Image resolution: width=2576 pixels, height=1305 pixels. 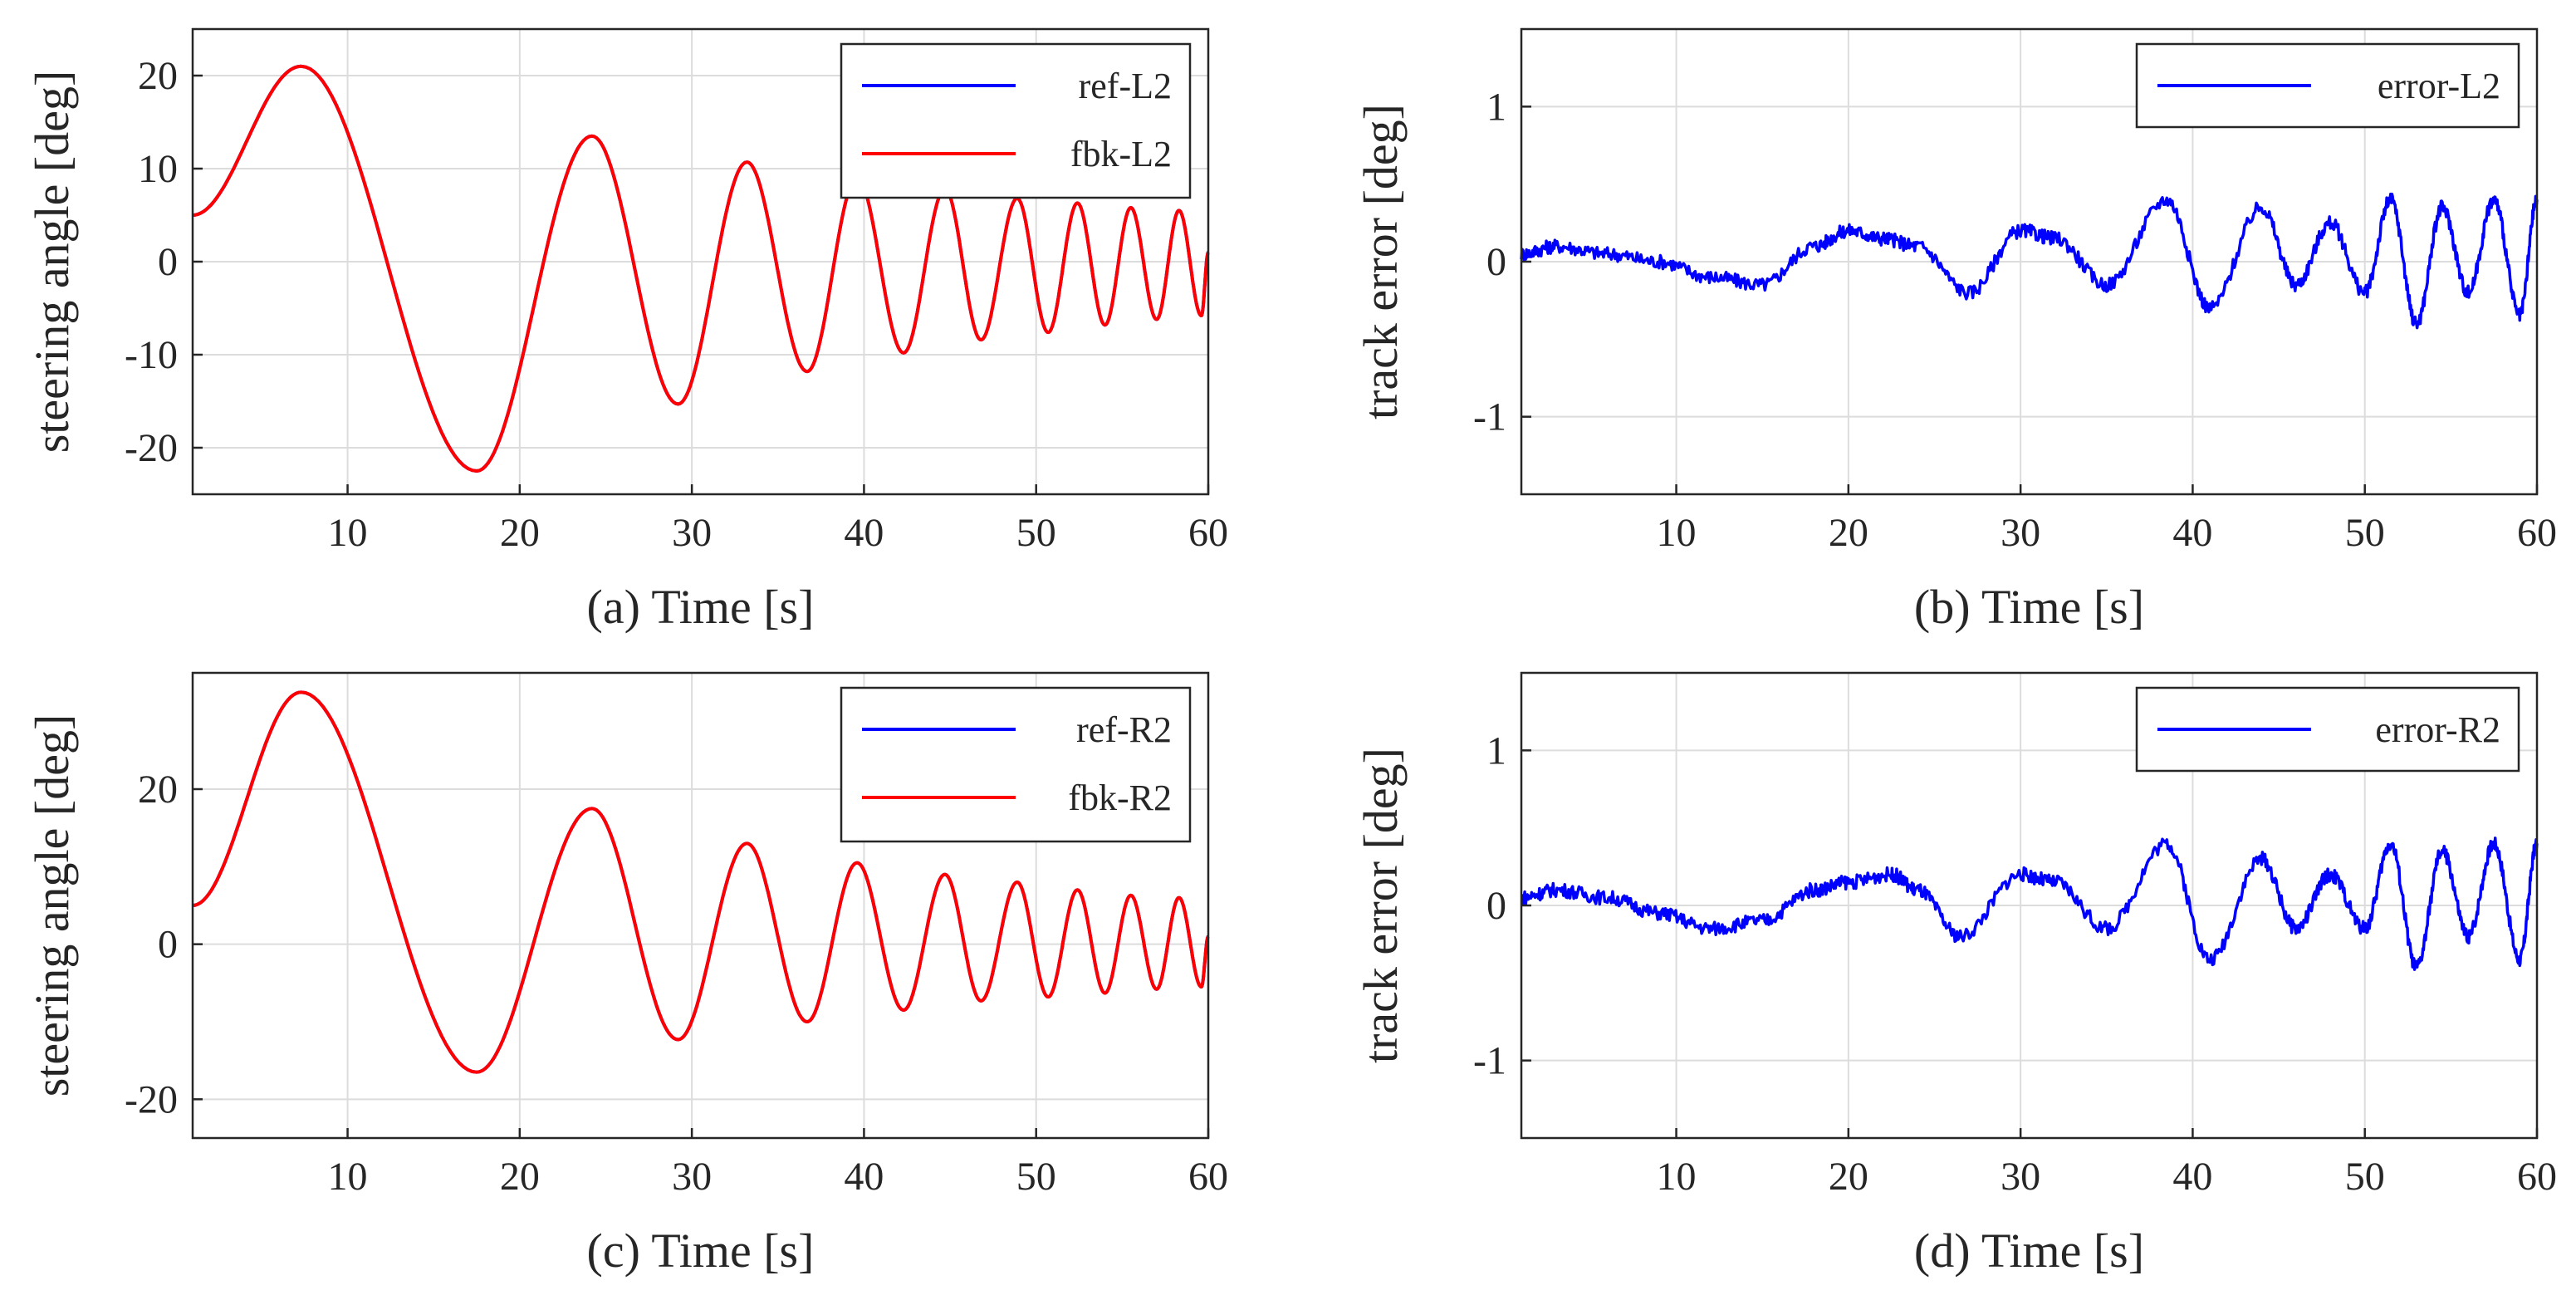 I want to click on y-tick-label: 10, so click(x=158, y=169).